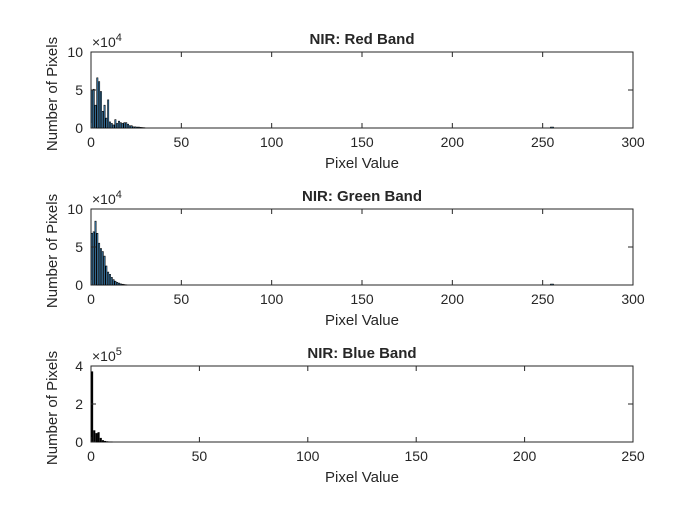 The image size is (700, 530). What do you see at coordinates (119, 352) in the screenshot?
I see `y-exponent-superscript: 5` at bounding box center [119, 352].